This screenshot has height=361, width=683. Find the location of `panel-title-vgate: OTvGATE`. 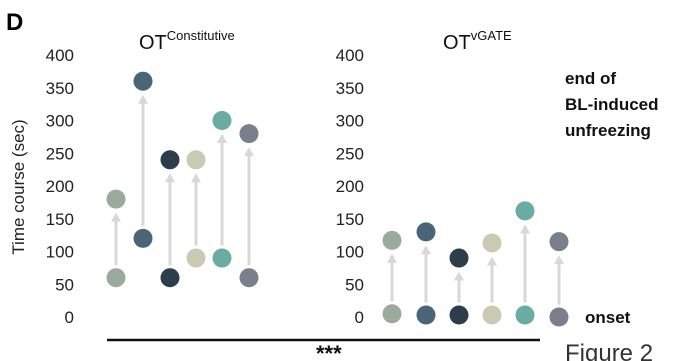

panel-title-vgate: OTvGATE is located at coordinates (477, 41).